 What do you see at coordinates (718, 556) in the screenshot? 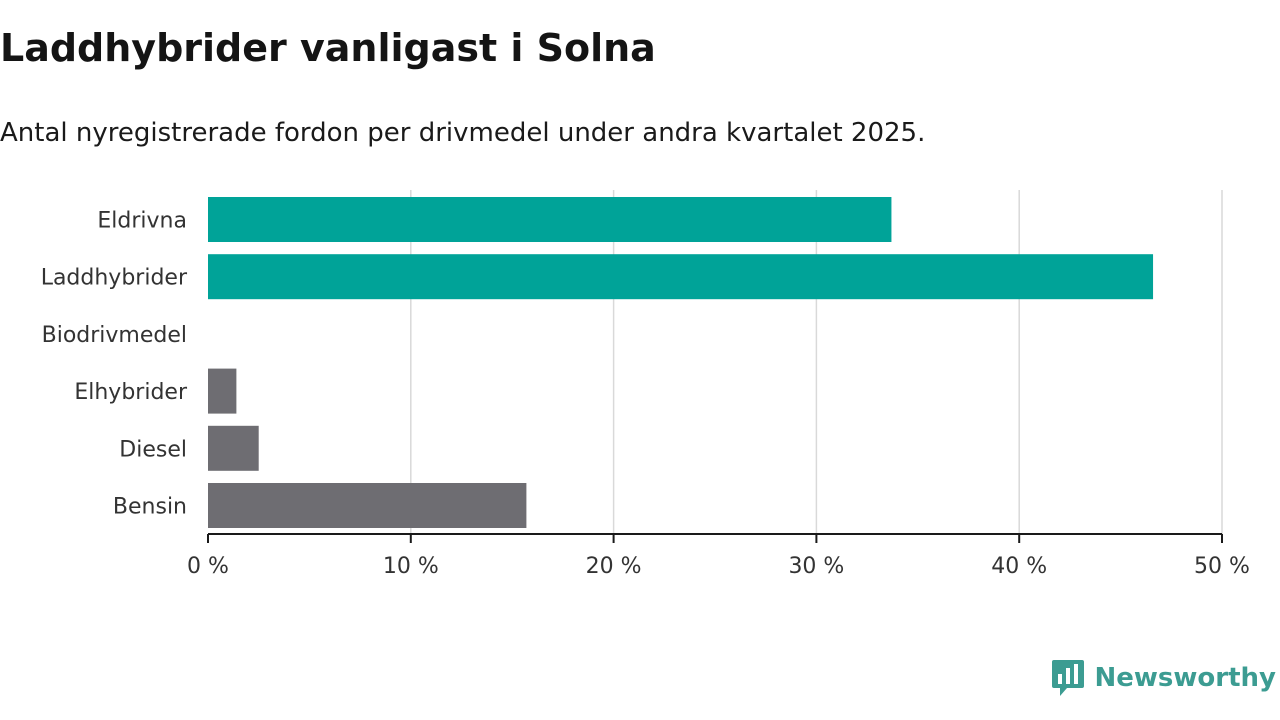
I see `x-axis: 0 % 10 % 20 % 30 % 40 % 50 %` at bounding box center [718, 556].